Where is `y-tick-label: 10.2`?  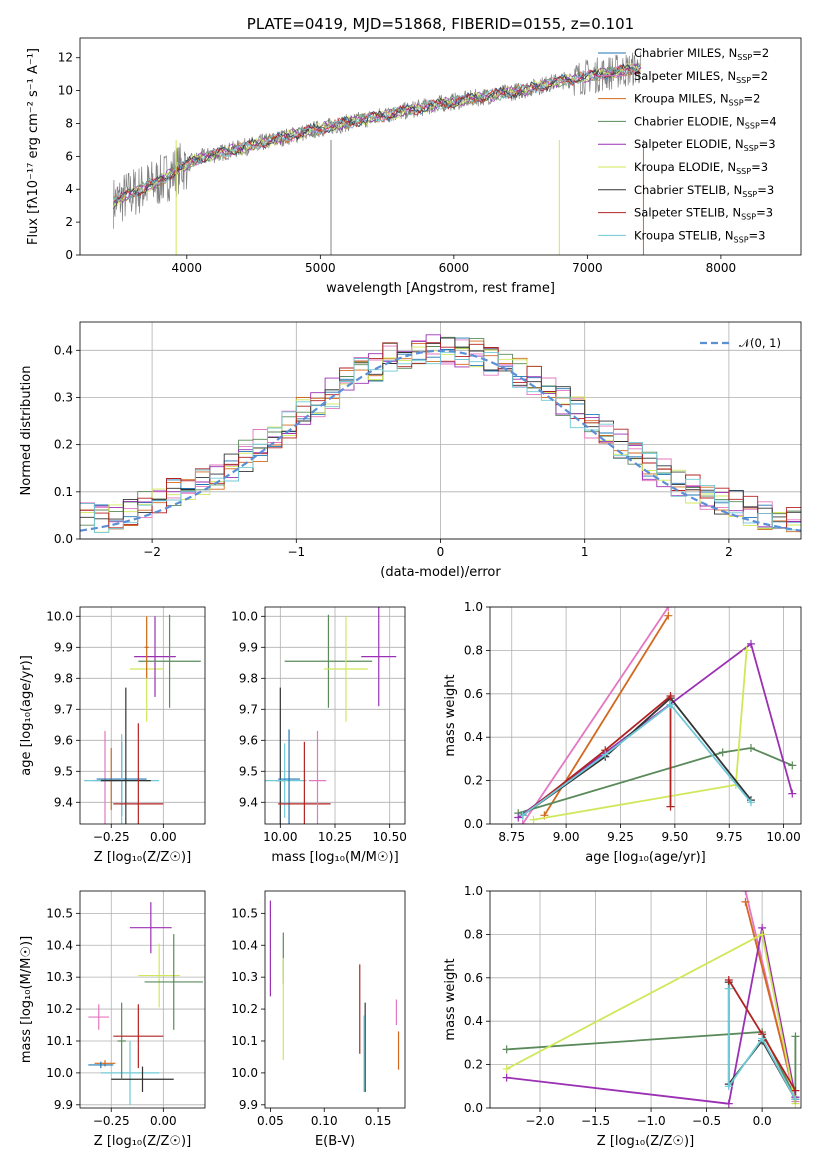 y-tick-label: 10.2 is located at coordinates (59, 1009).